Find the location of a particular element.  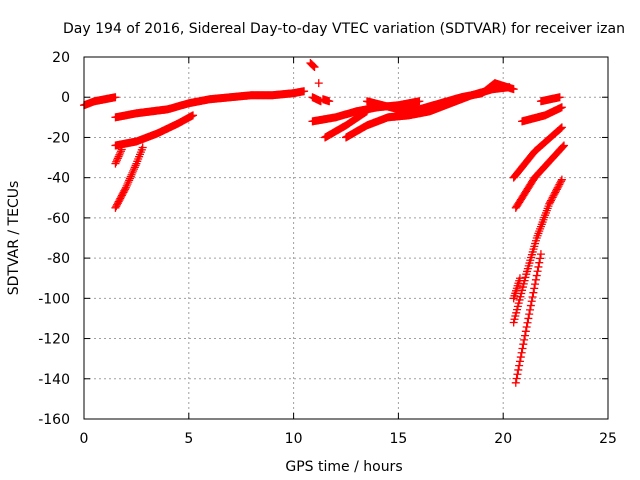

y-tick-label: -120 is located at coordinates (54, 340).